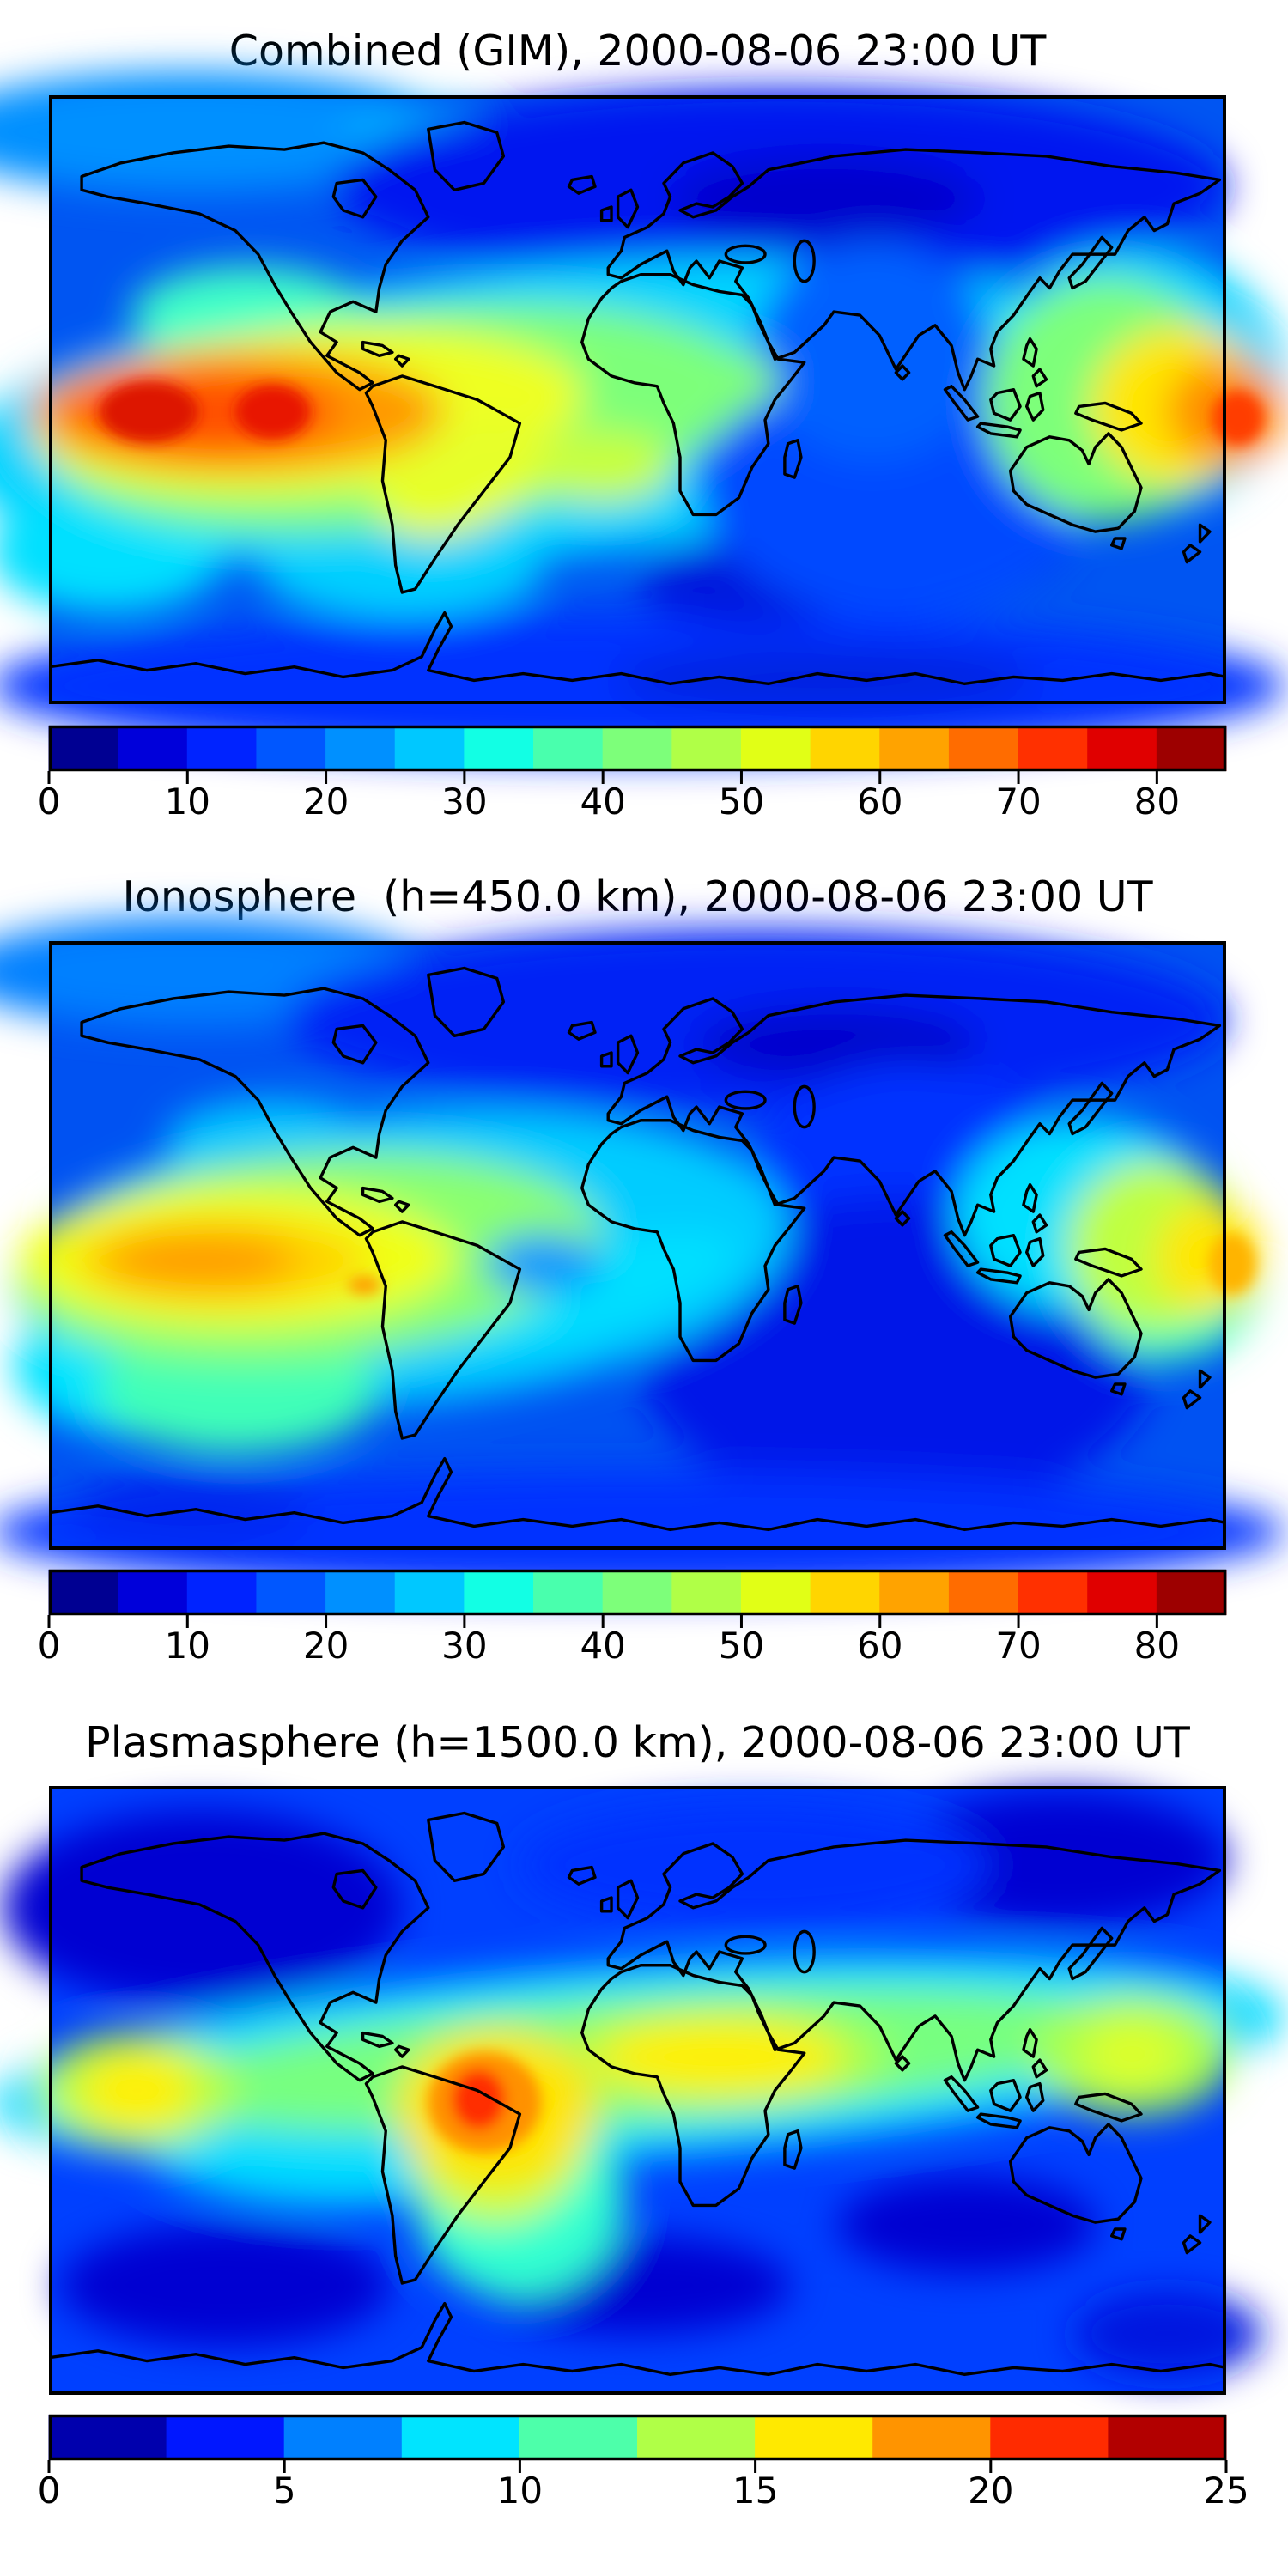 The width and height of the screenshot is (1288, 2576). I want to click on svg-text: 25, so click(1226, 2491).